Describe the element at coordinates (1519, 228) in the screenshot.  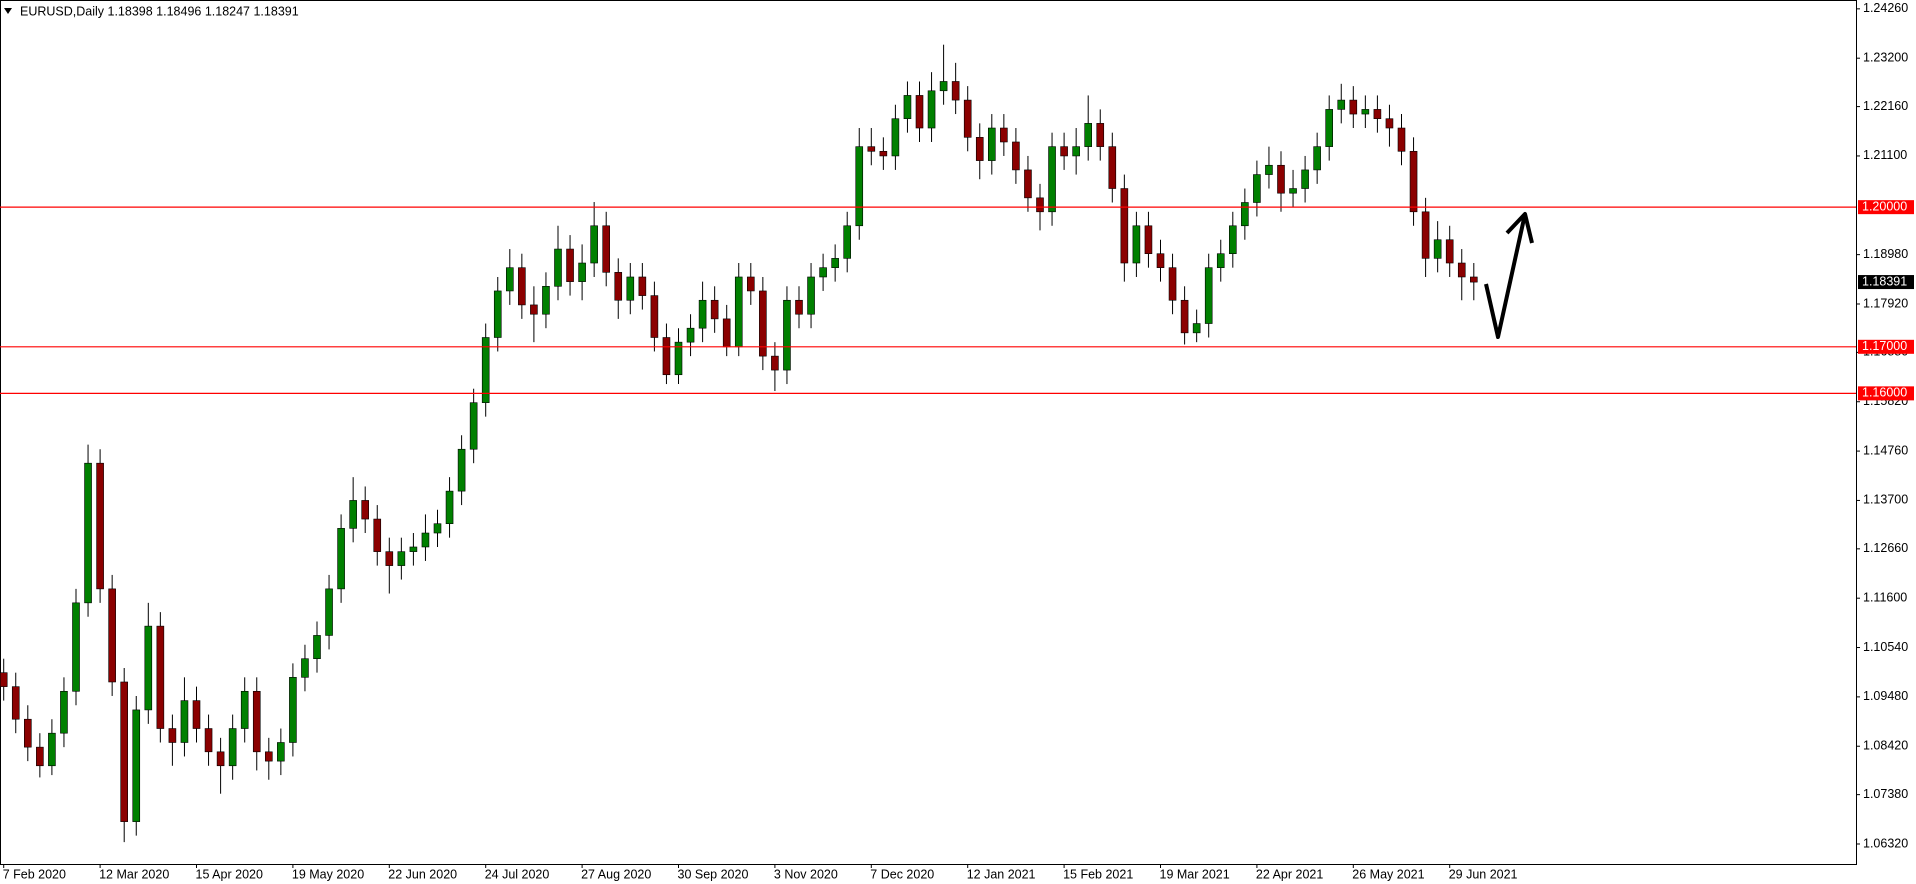
I see `arrow-head` at that location.